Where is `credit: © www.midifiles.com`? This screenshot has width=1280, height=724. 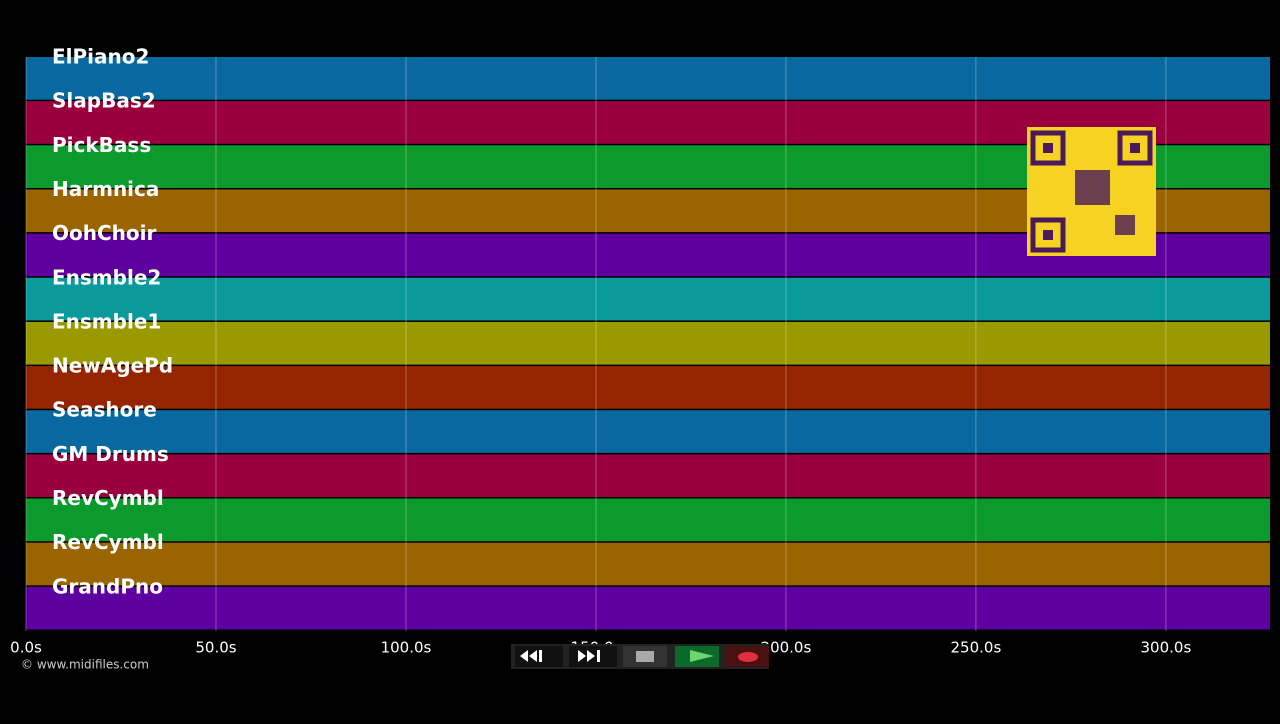 credit: © www.midifiles.com is located at coordinates (85, 665).